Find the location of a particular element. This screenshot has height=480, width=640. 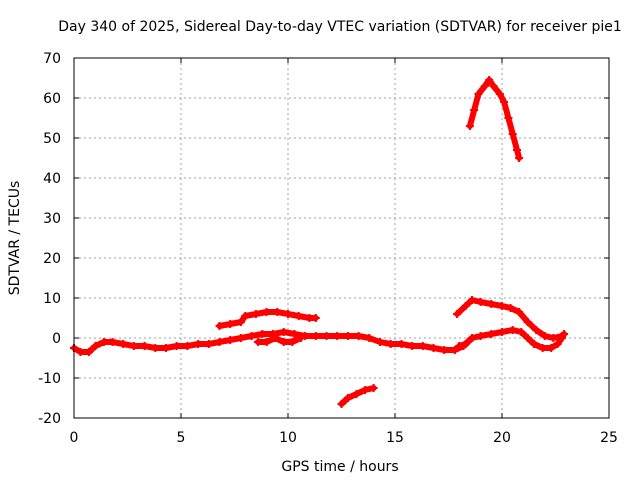

y-axis-label: SDTVAR / TECUs is located at coordinates (15, 238).